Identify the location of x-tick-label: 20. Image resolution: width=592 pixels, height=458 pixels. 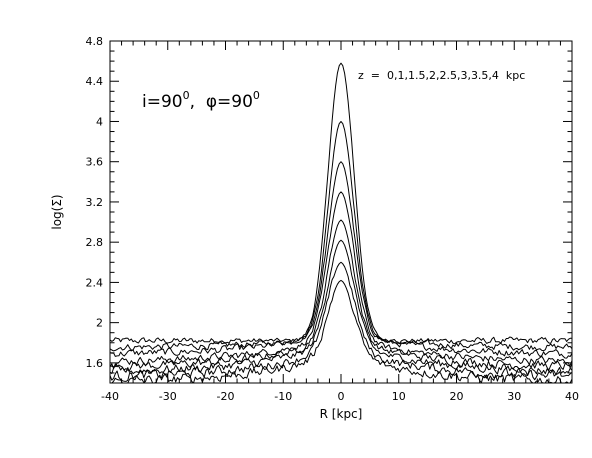
(457, 396).